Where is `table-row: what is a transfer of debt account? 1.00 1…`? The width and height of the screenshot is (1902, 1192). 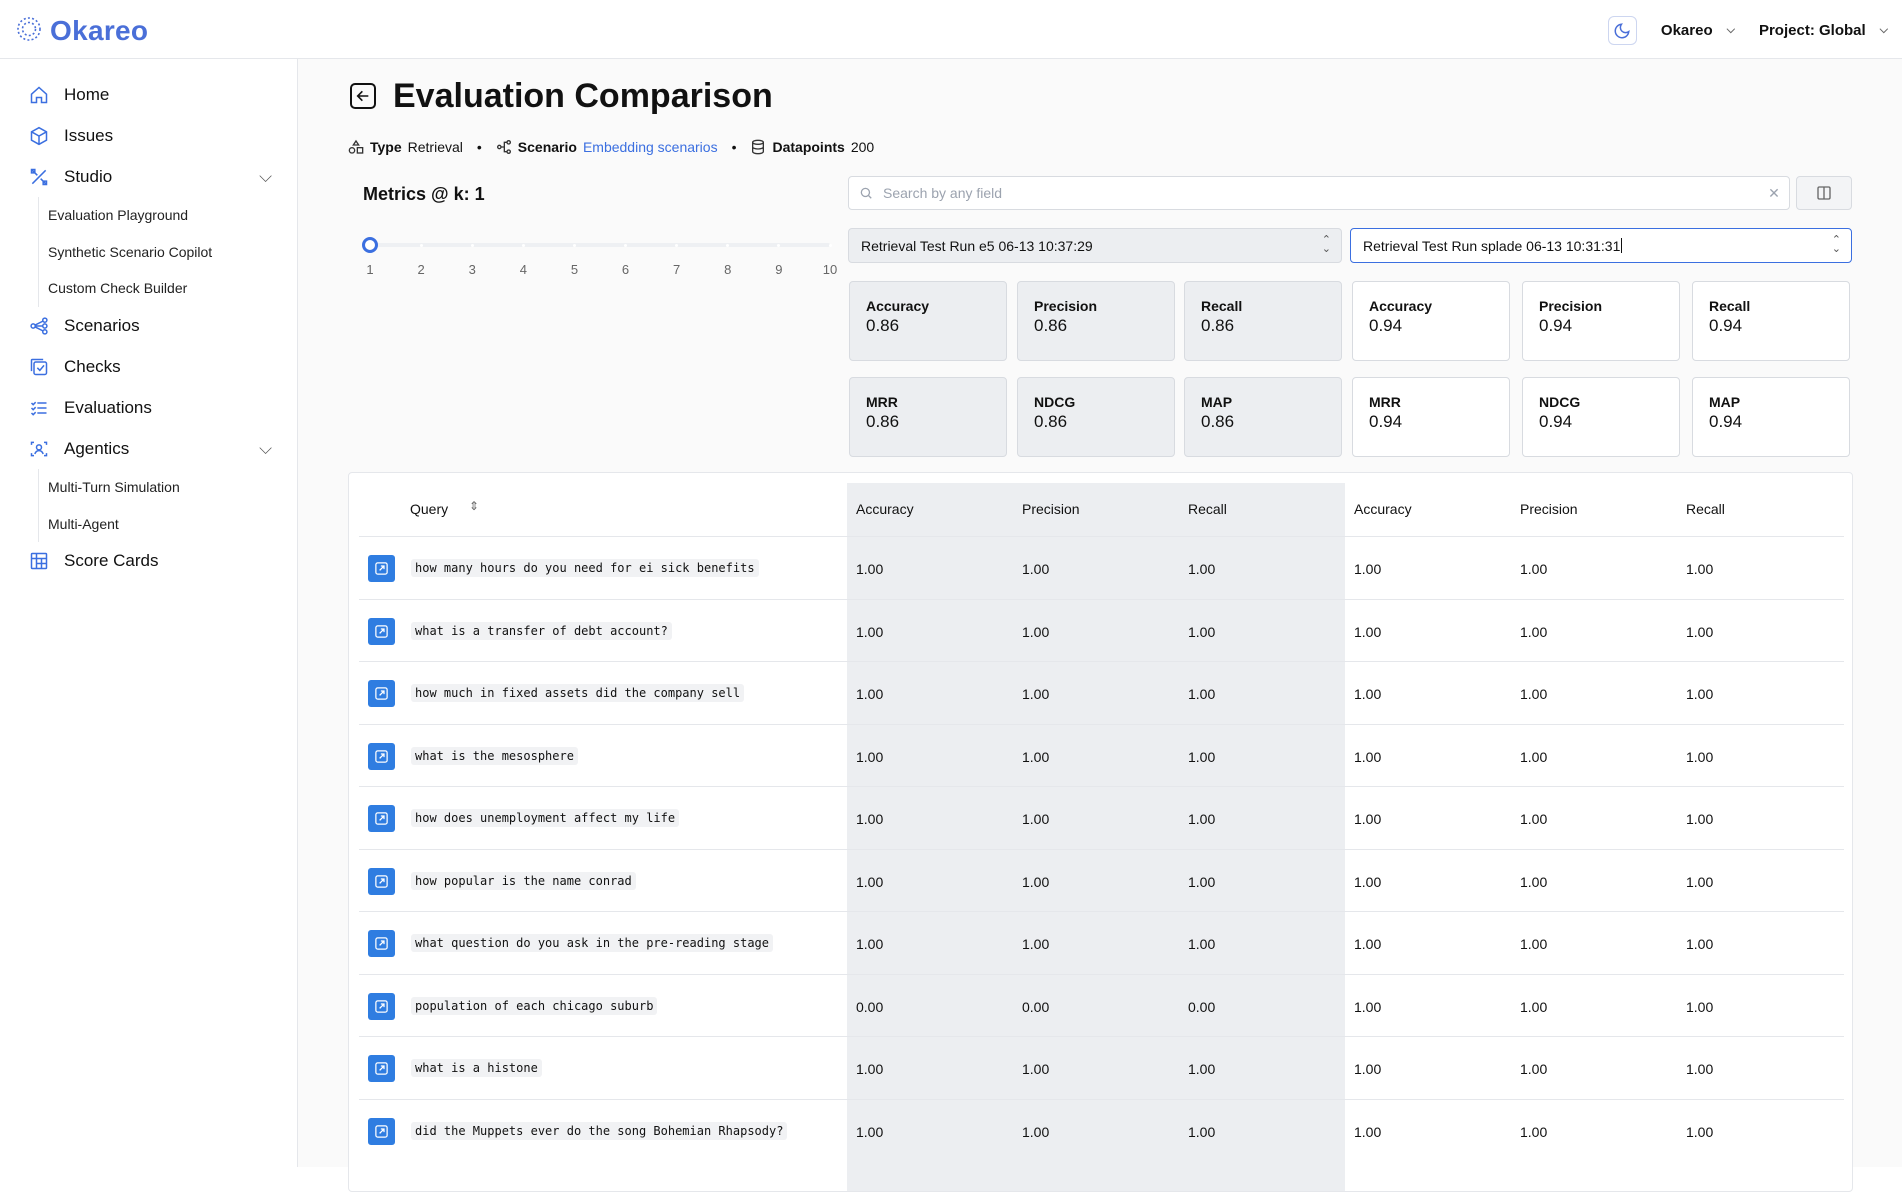 table-row: what is a transfer of debt account? 1.00 1… is located at coordinates (1101, 629).